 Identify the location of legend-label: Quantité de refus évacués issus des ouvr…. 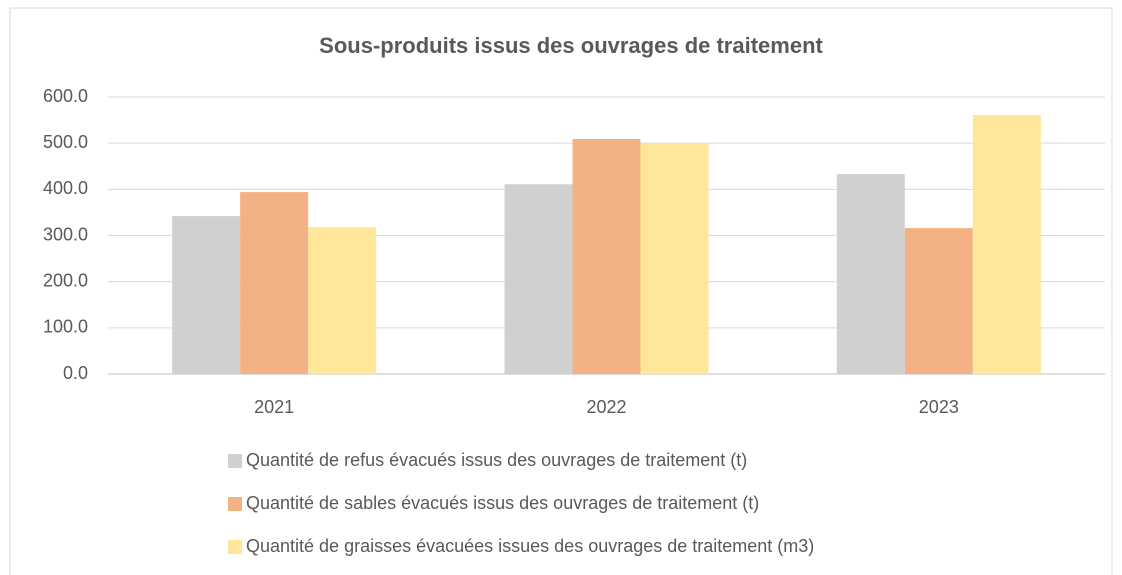
(496, 460).